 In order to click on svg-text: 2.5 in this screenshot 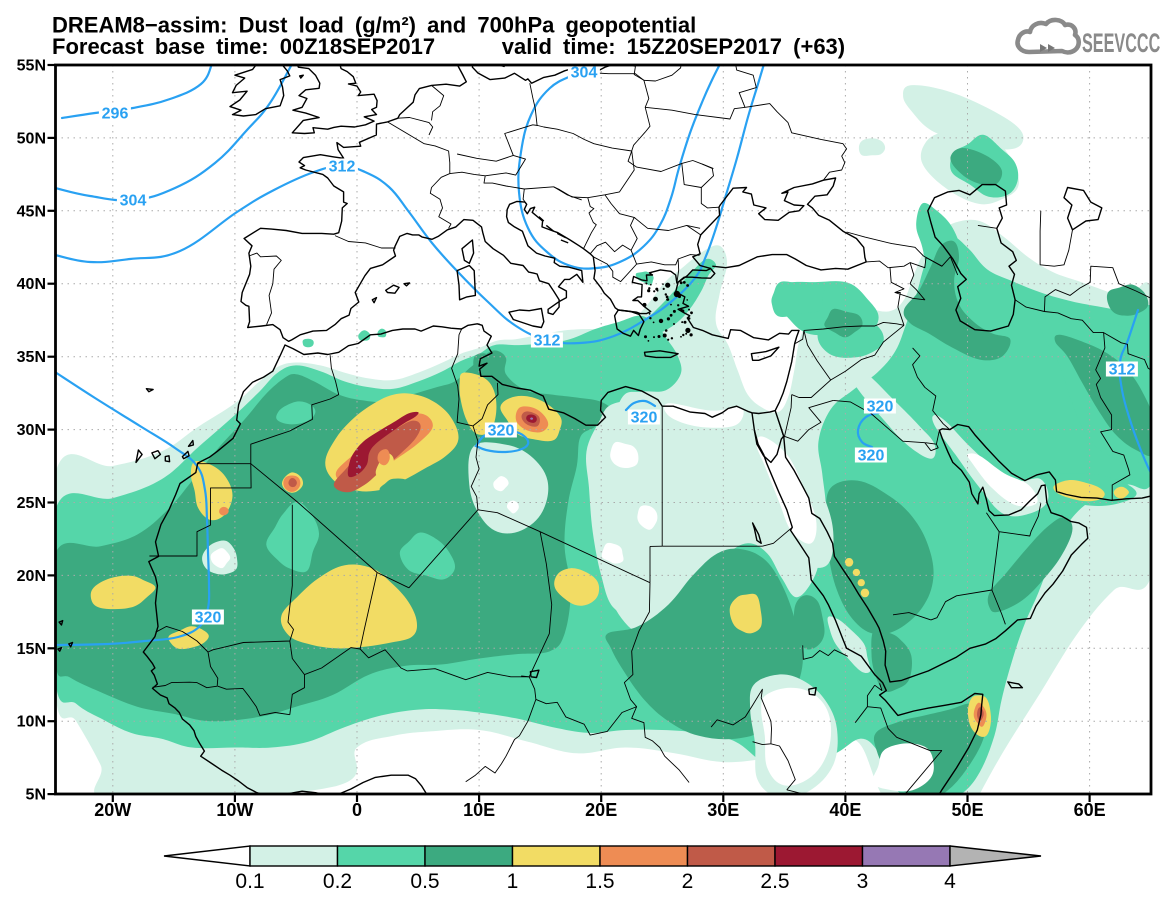, I will do `click(774, 881)`.